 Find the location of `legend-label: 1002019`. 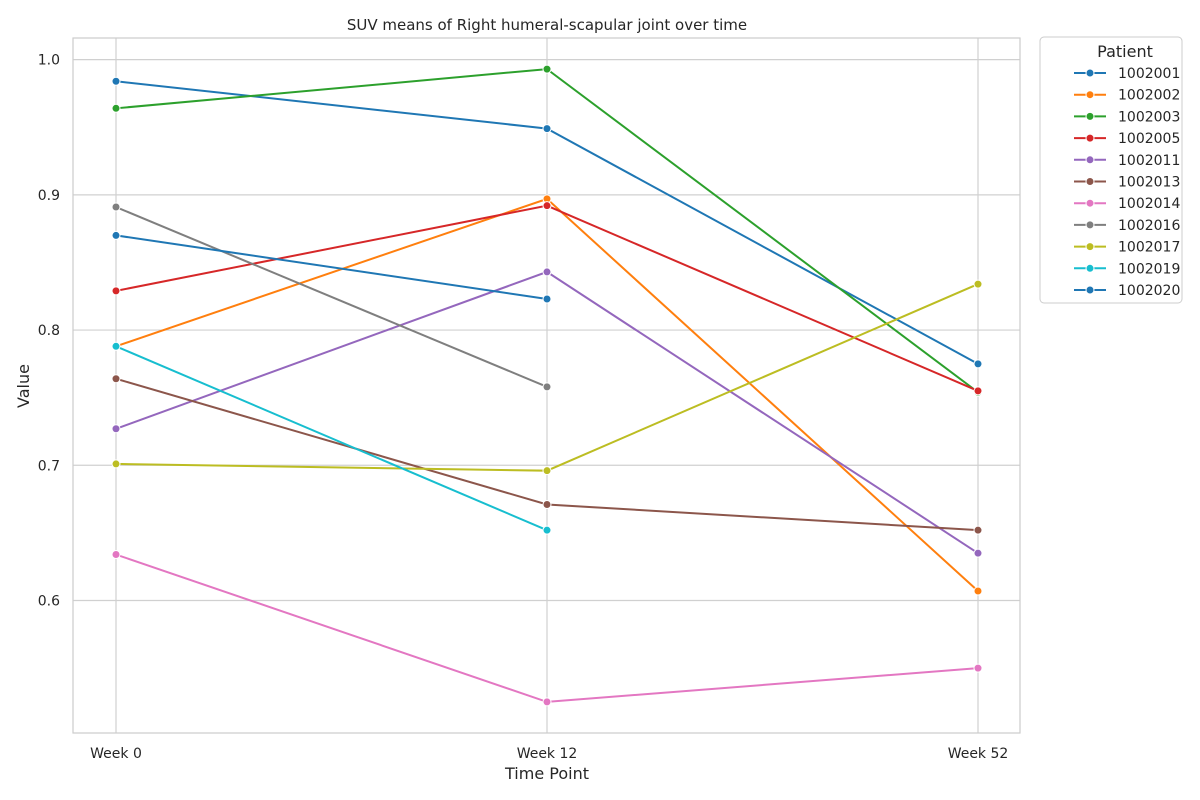

legend-label: 1002019 is located at coordinates (1149, 269).